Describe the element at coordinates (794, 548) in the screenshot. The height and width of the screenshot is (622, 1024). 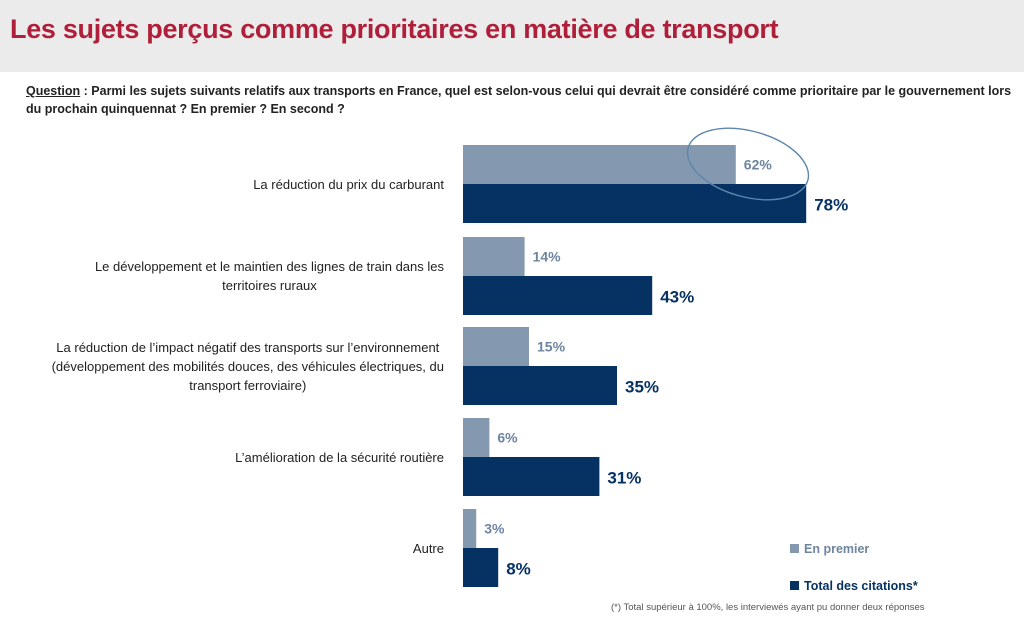
I see `legend-swatch-en-premier` at that location.